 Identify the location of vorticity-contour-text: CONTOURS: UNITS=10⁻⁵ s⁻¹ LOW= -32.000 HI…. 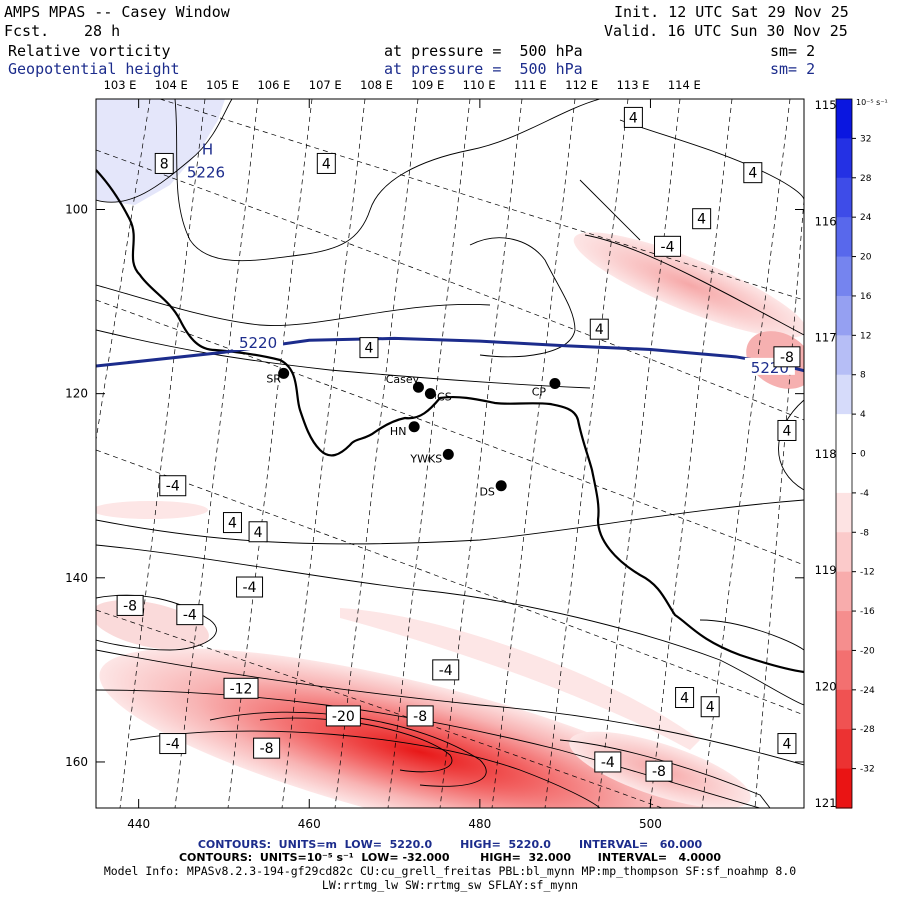
(450, 857).